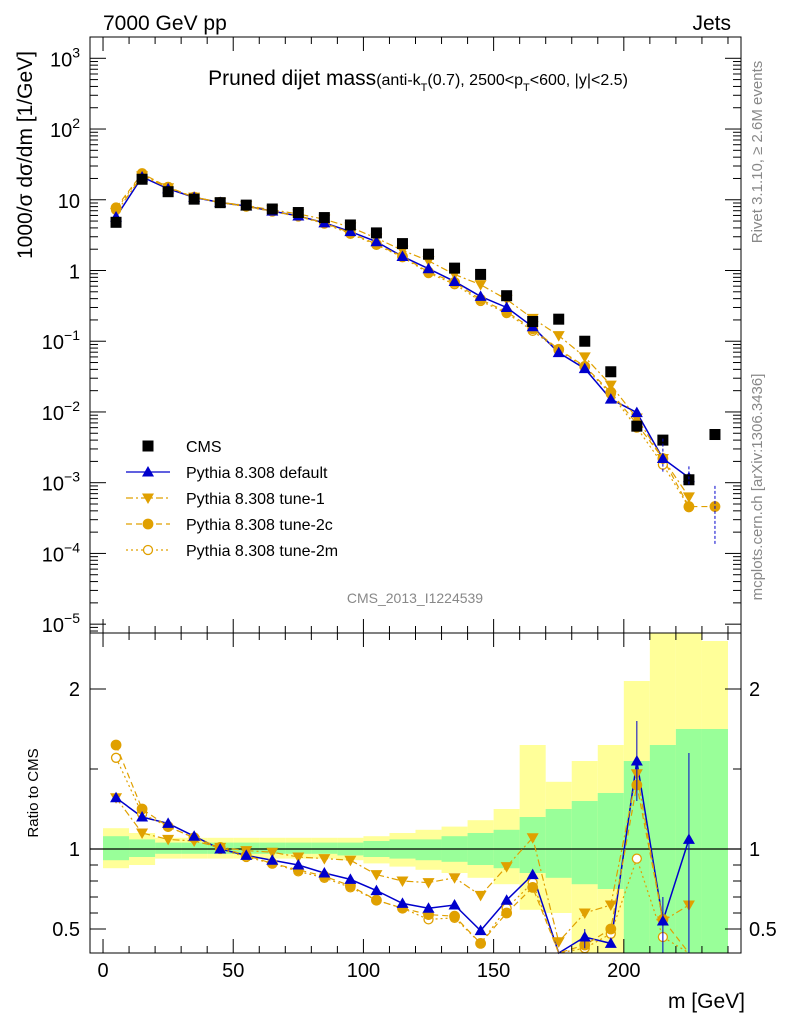 Image resolution: width=786 pixels, height=1024 pixels. Describe the element at coordinates (61, 552) in the screenshot. I see `y-tick-label: 10⁻⁴` at that location.